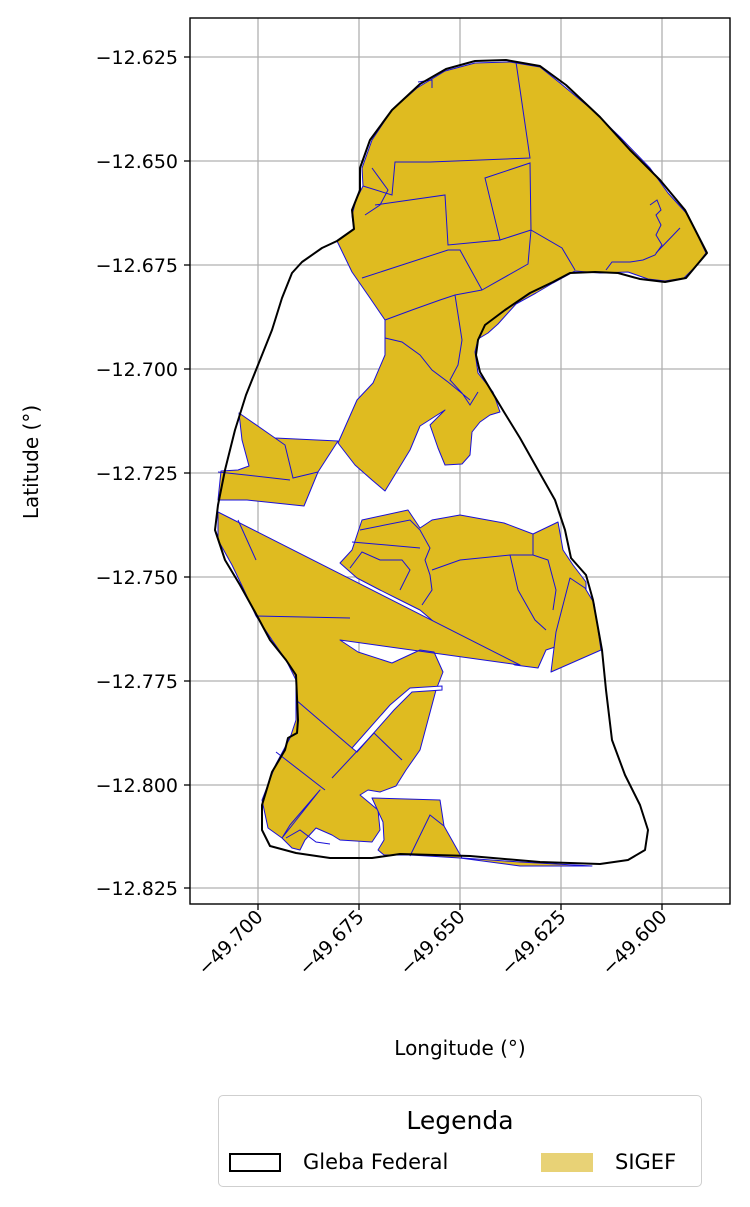  I want to click on x-tick-label-5: −49.600, so click(635, 943).